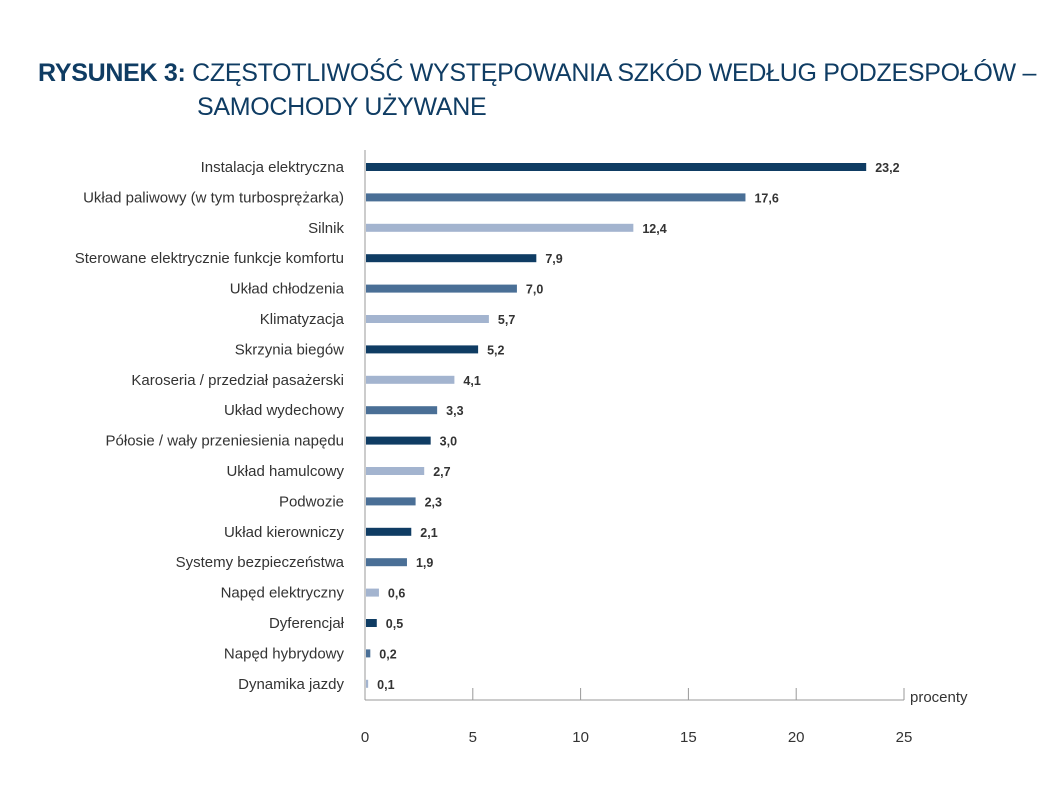 The height and width of the screenshot is (789, 1061). What do you see at coordinates (260, 562) in the screenshot?
I see `category-label: Systemy bezpieczeństwa` at bounding box center [260, 562].